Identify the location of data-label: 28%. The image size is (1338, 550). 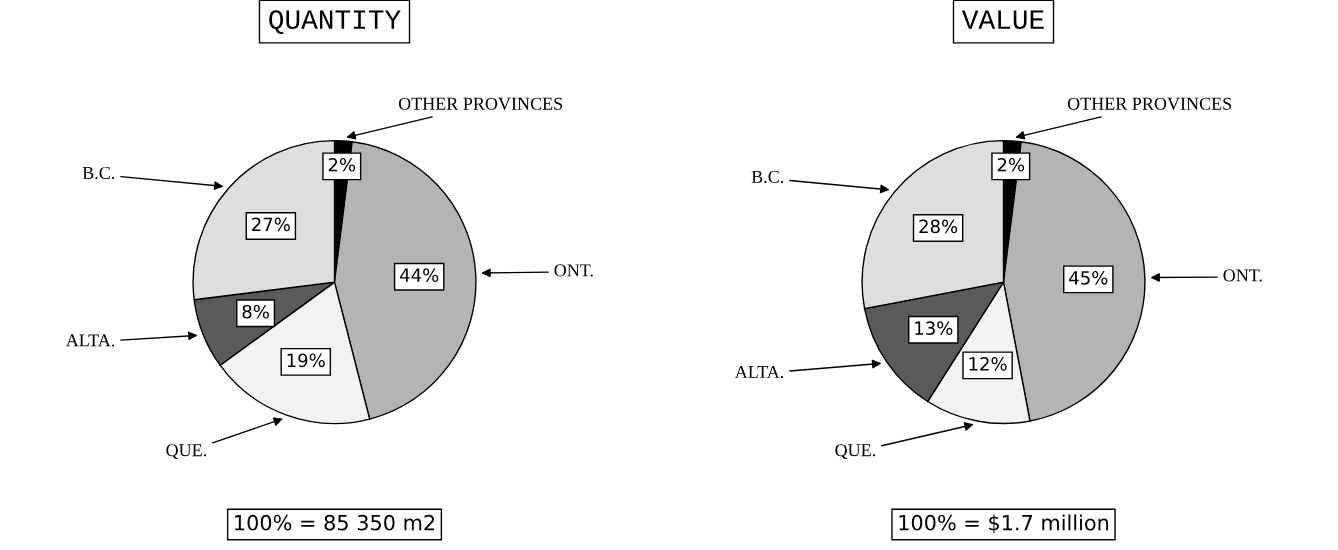
(938, 226).